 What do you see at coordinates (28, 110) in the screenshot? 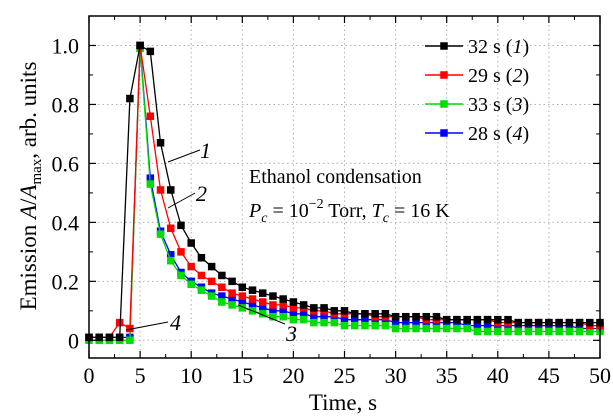
I see `y-axis-title-suffix: , arb. units` at bounding box center [28, 110].